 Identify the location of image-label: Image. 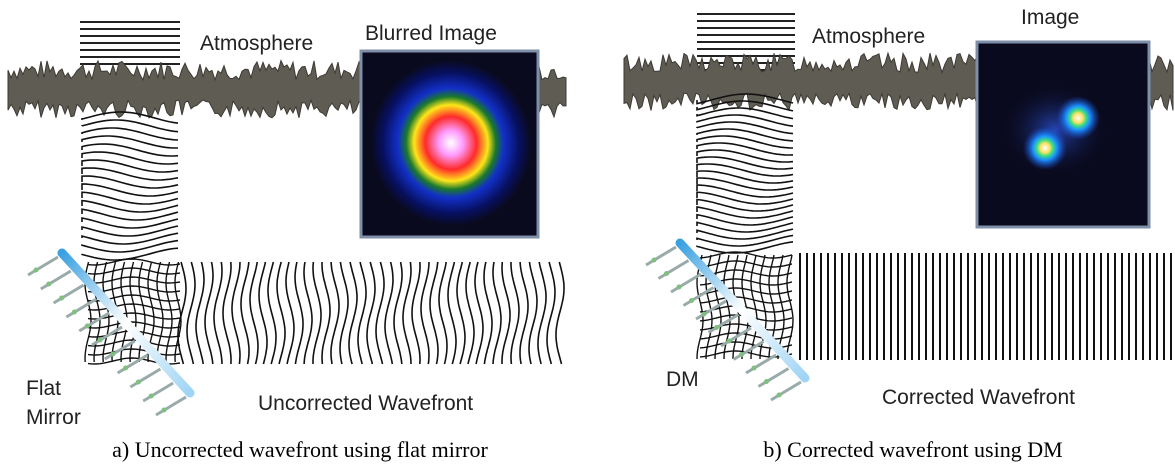
(1050, 17).